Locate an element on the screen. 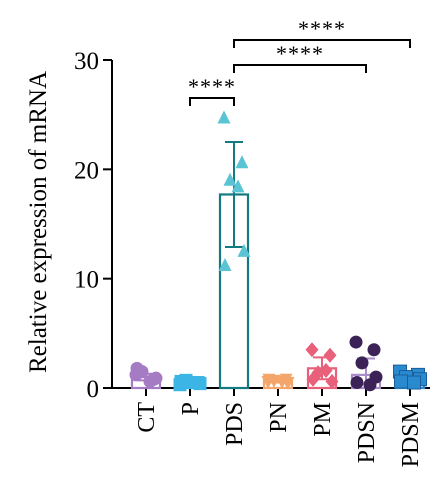 The width and height of the screenshot is (444, 500). y-tick-label: 30 is located at coordinates (86, 61).